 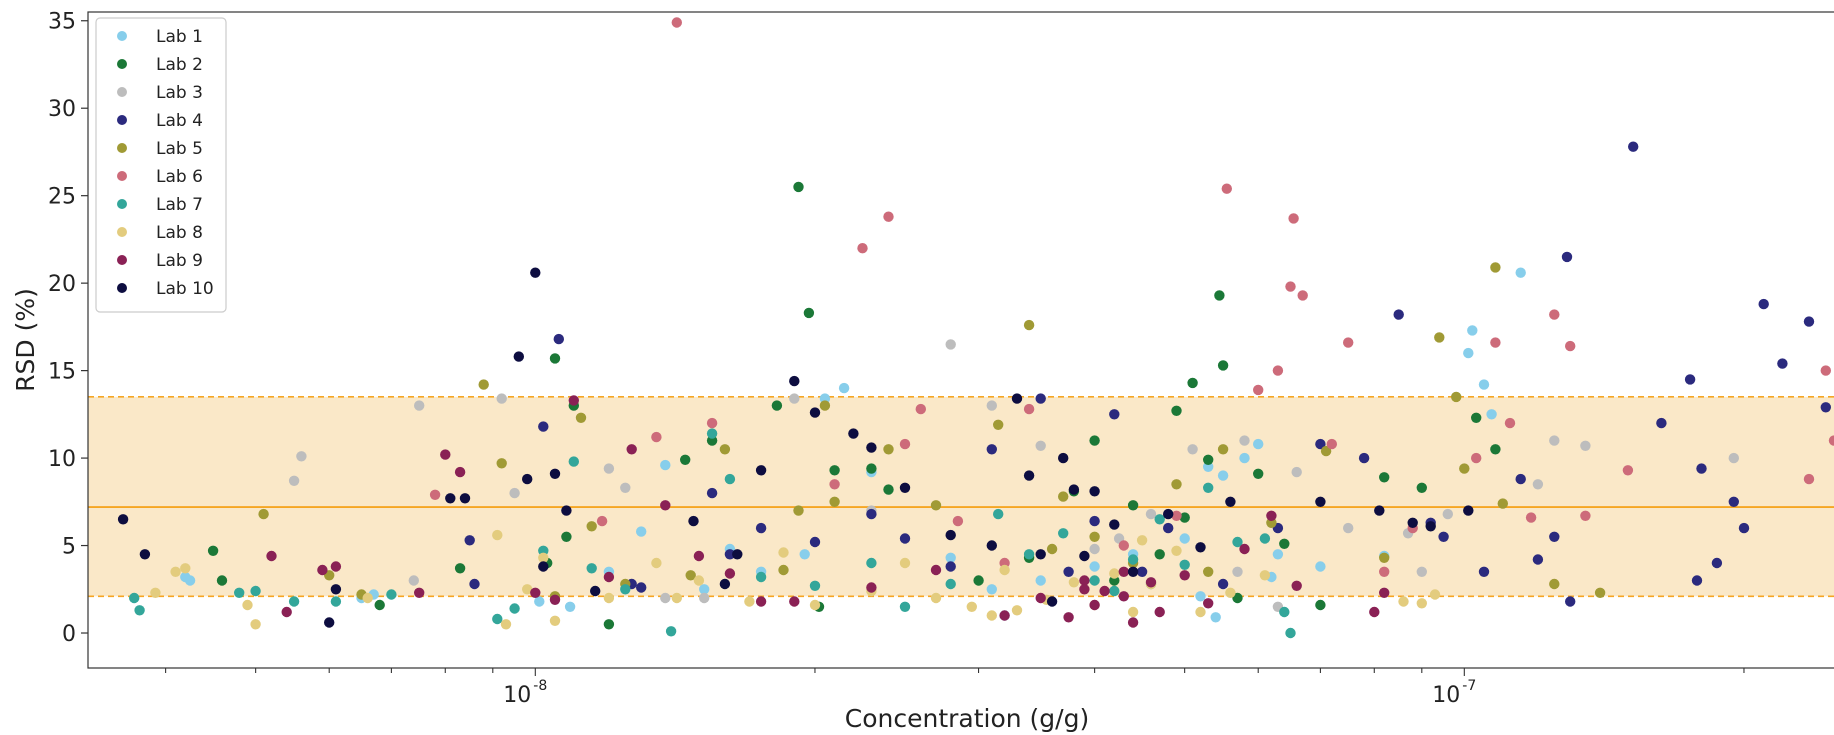 What do you see at coordinates (160, 177) in the screenshot?
I see `legend-item: Lab 6` at bounding box center [160, 177].